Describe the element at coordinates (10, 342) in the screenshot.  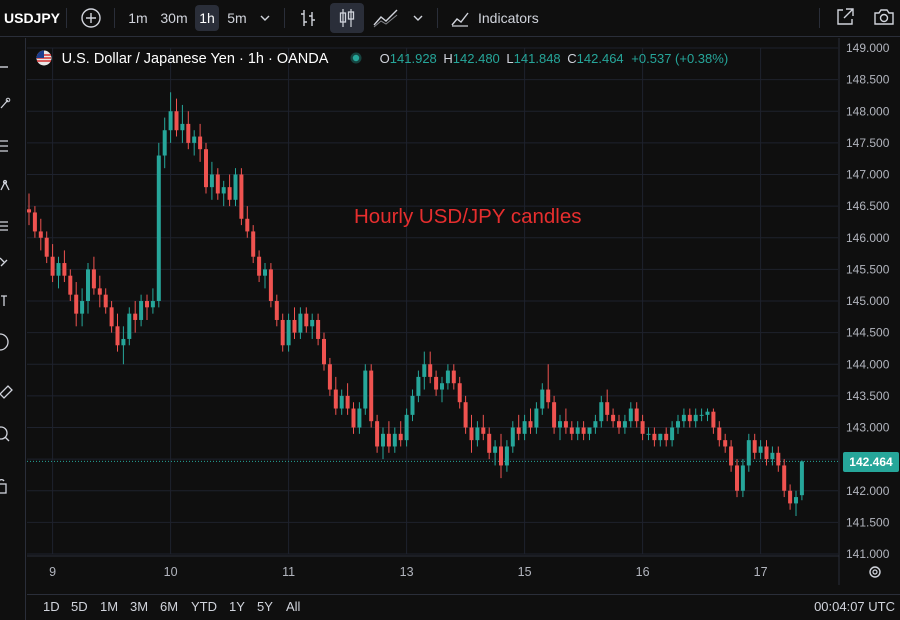
I see `shapes-icon` at that location.